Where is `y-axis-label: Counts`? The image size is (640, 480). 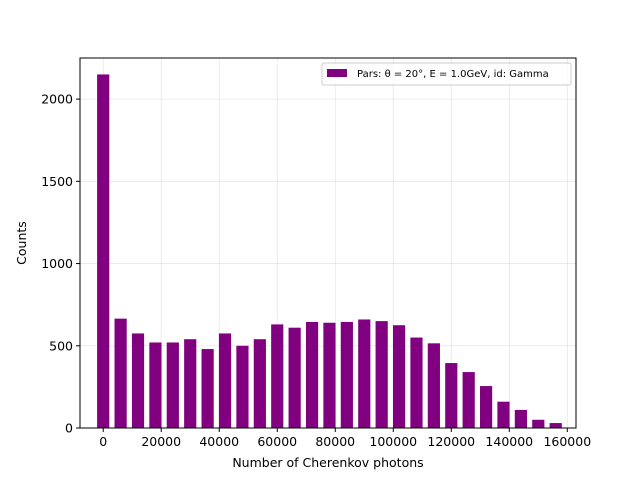 y-axis-label: Counts is located at coordinates (21, 243).